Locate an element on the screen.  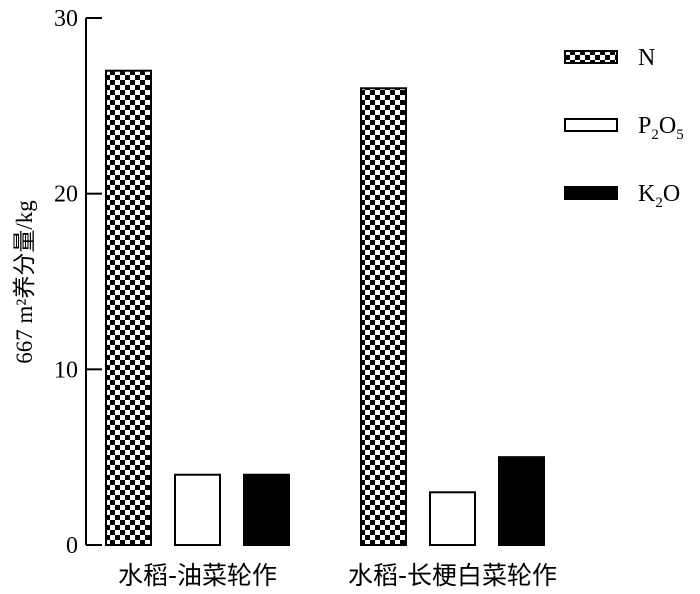
legend-label: K2O is located at coordinates (659, 196).